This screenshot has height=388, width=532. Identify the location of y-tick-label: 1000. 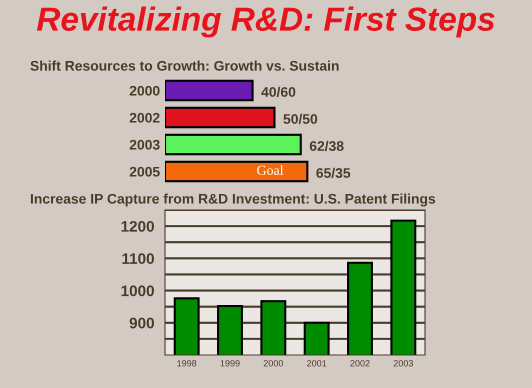
(138, 290).